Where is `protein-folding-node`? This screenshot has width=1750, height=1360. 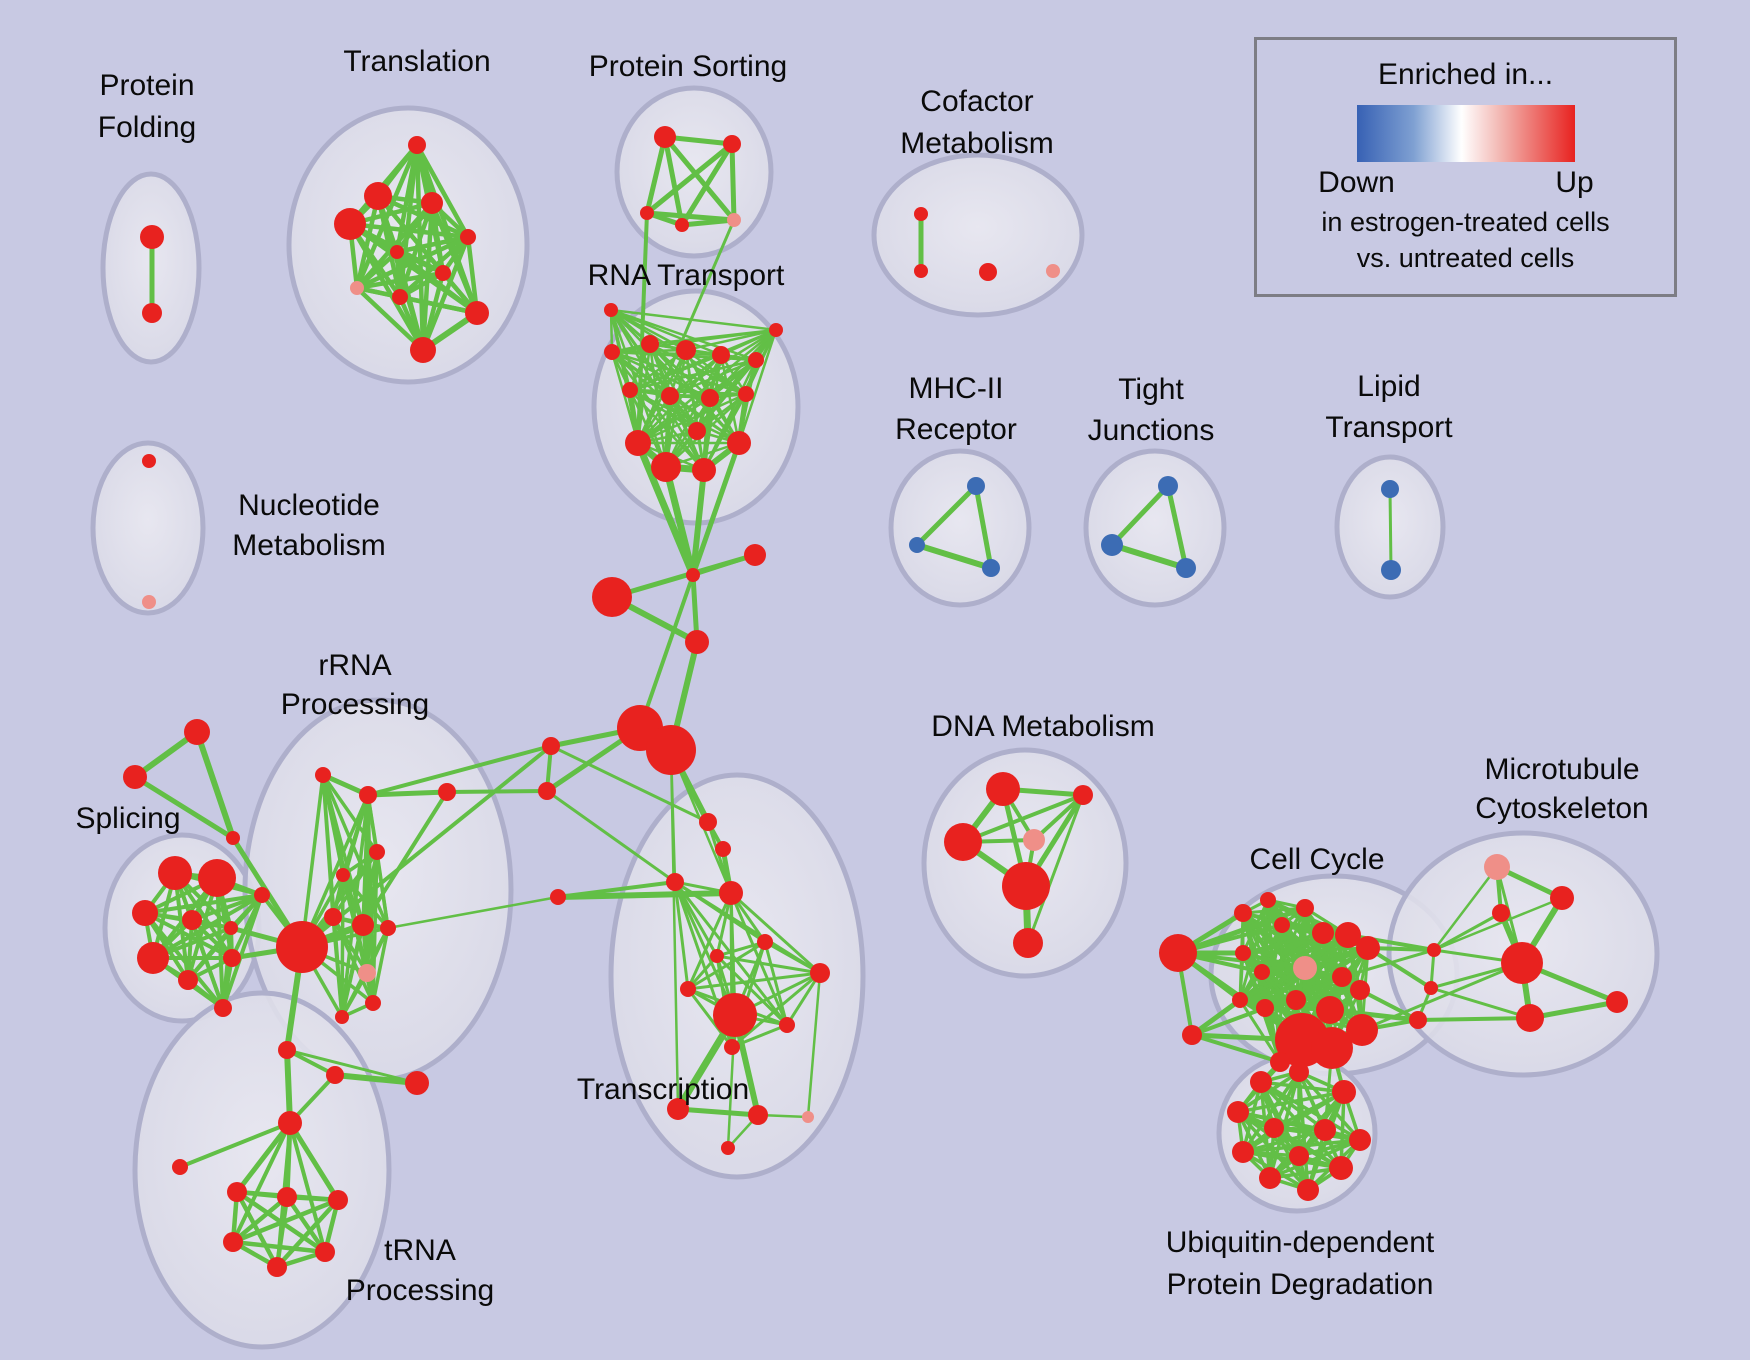 protein-folding-node is located at coordinates (152, 237).